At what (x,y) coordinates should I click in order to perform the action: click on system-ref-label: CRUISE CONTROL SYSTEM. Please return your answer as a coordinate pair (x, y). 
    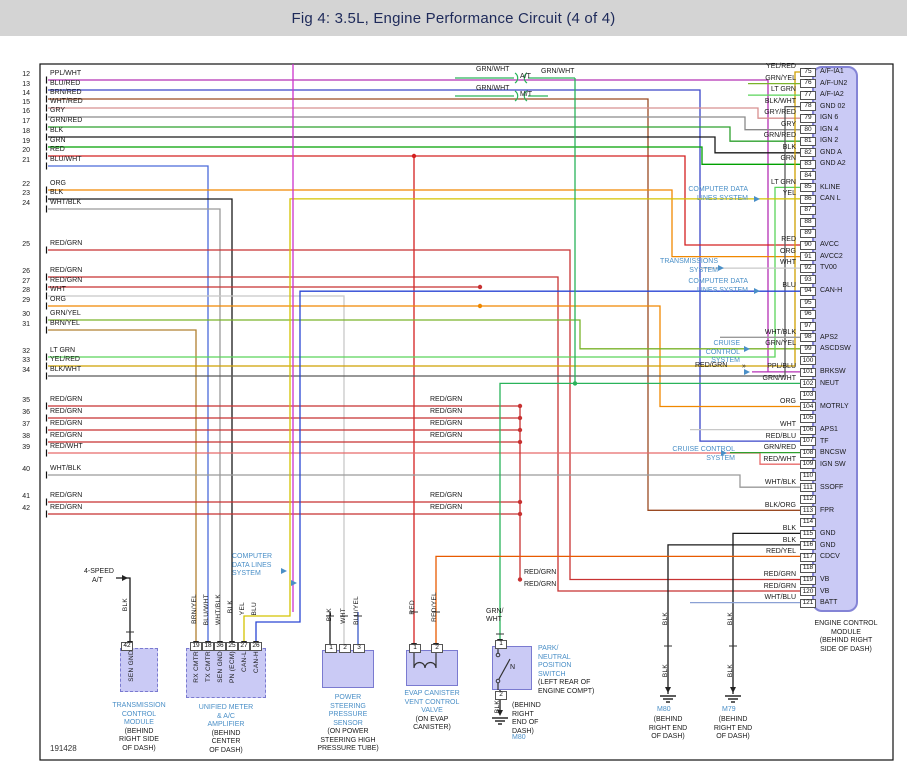
    Looking at the image, I should click on (700, 353).